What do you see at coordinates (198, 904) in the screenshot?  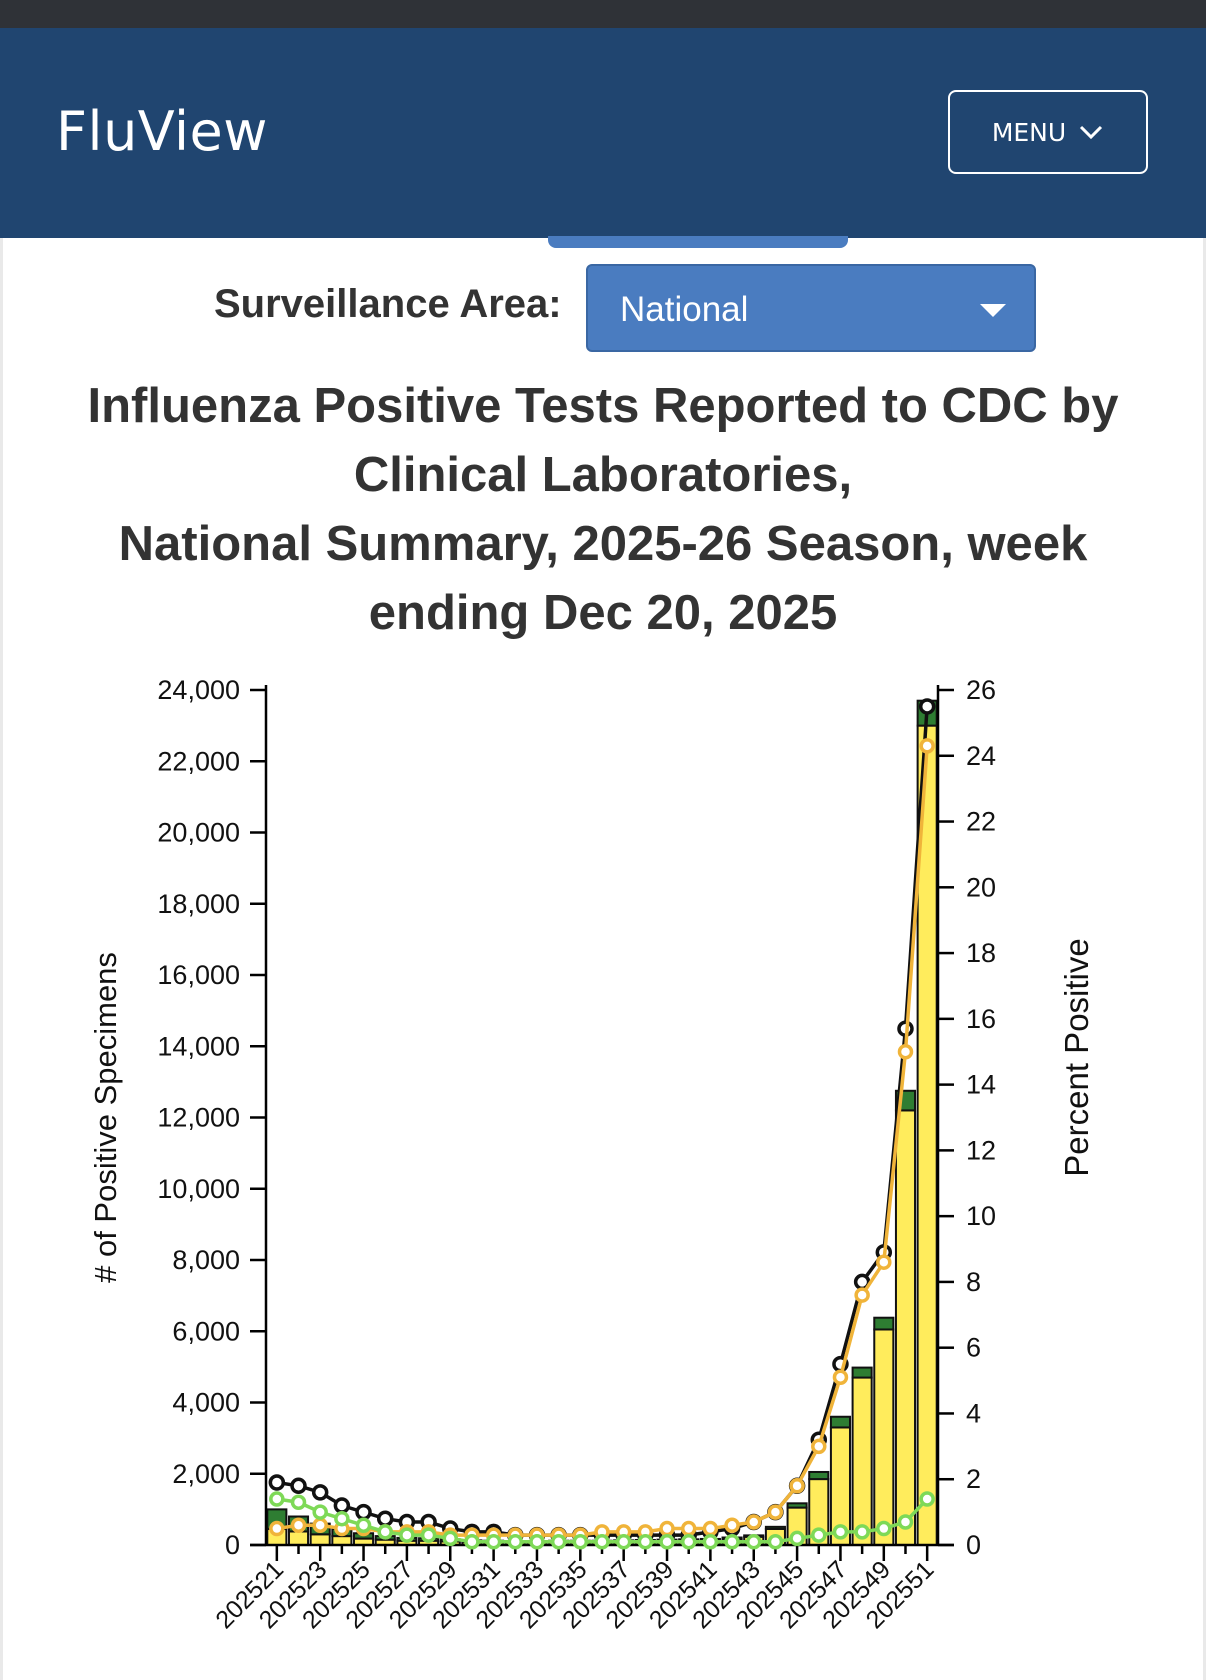 I see `y-tick-label: 18,000` at bounding box center [198, 904].